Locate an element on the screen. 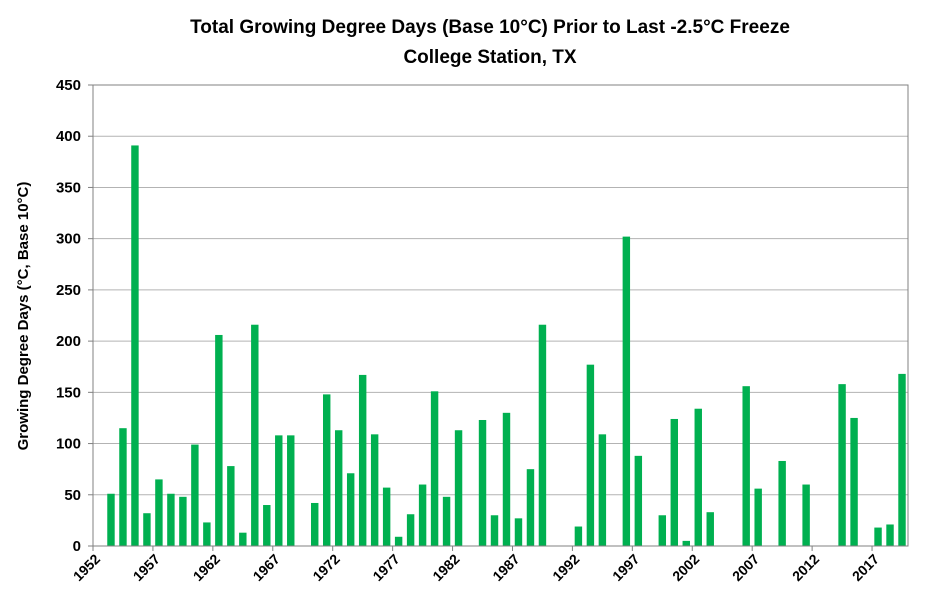 This screenshot has height=602, width=929. y-tick-labels: 0 50 100 150 200 250 300 350 400 450 is located at coordinates (68, 316).